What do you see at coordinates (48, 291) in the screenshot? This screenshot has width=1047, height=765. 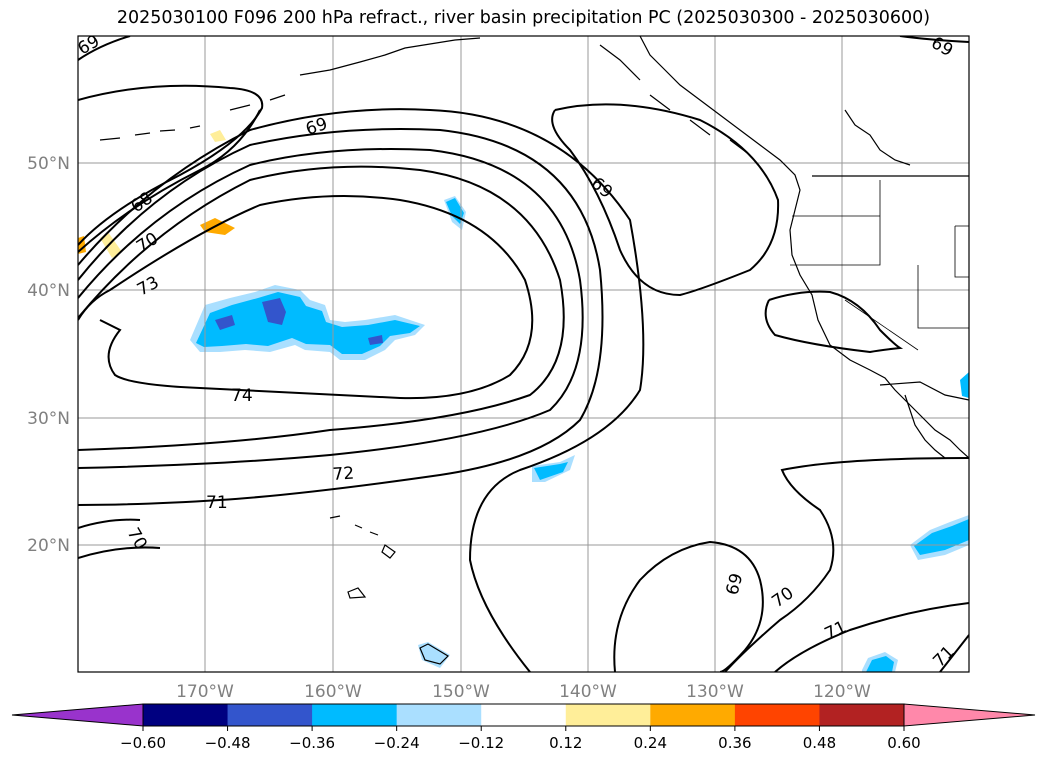 I see `lat-label: 40°N` at bounding box center [48, 291].